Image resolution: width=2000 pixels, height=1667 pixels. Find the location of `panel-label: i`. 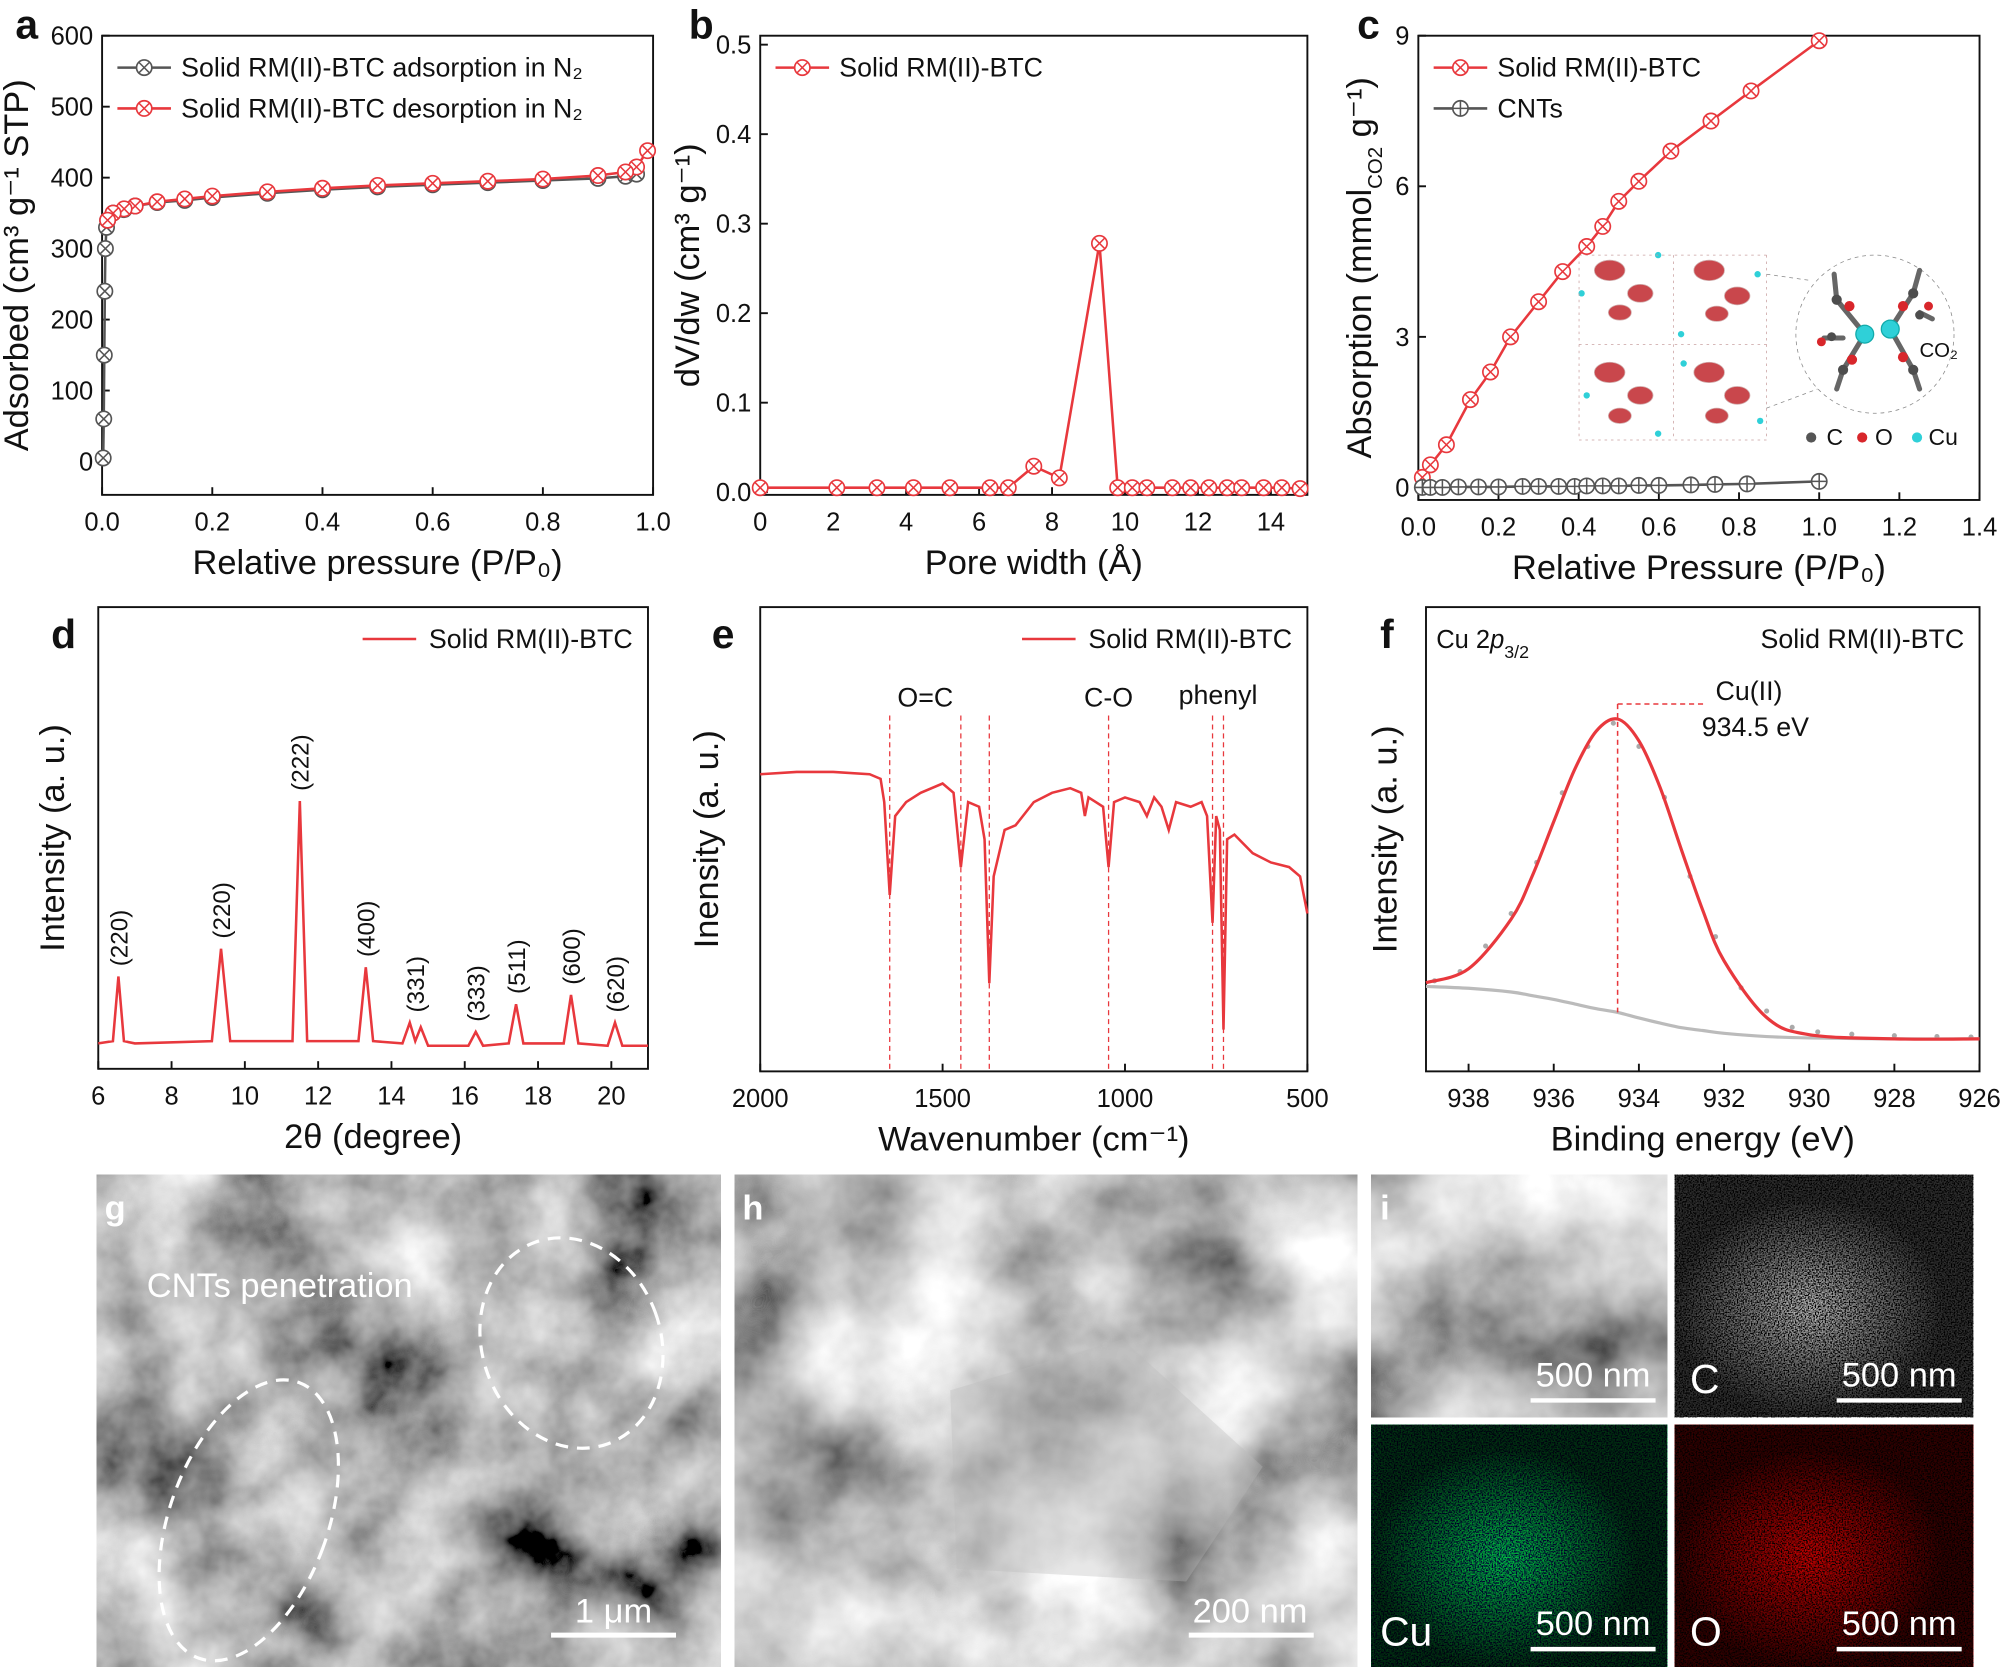

panel-label: i is located at coordinates (1385, 1208).